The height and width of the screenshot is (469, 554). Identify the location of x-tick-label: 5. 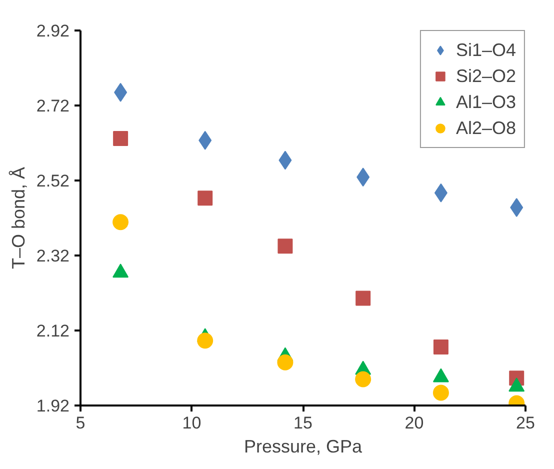
(81, 423).